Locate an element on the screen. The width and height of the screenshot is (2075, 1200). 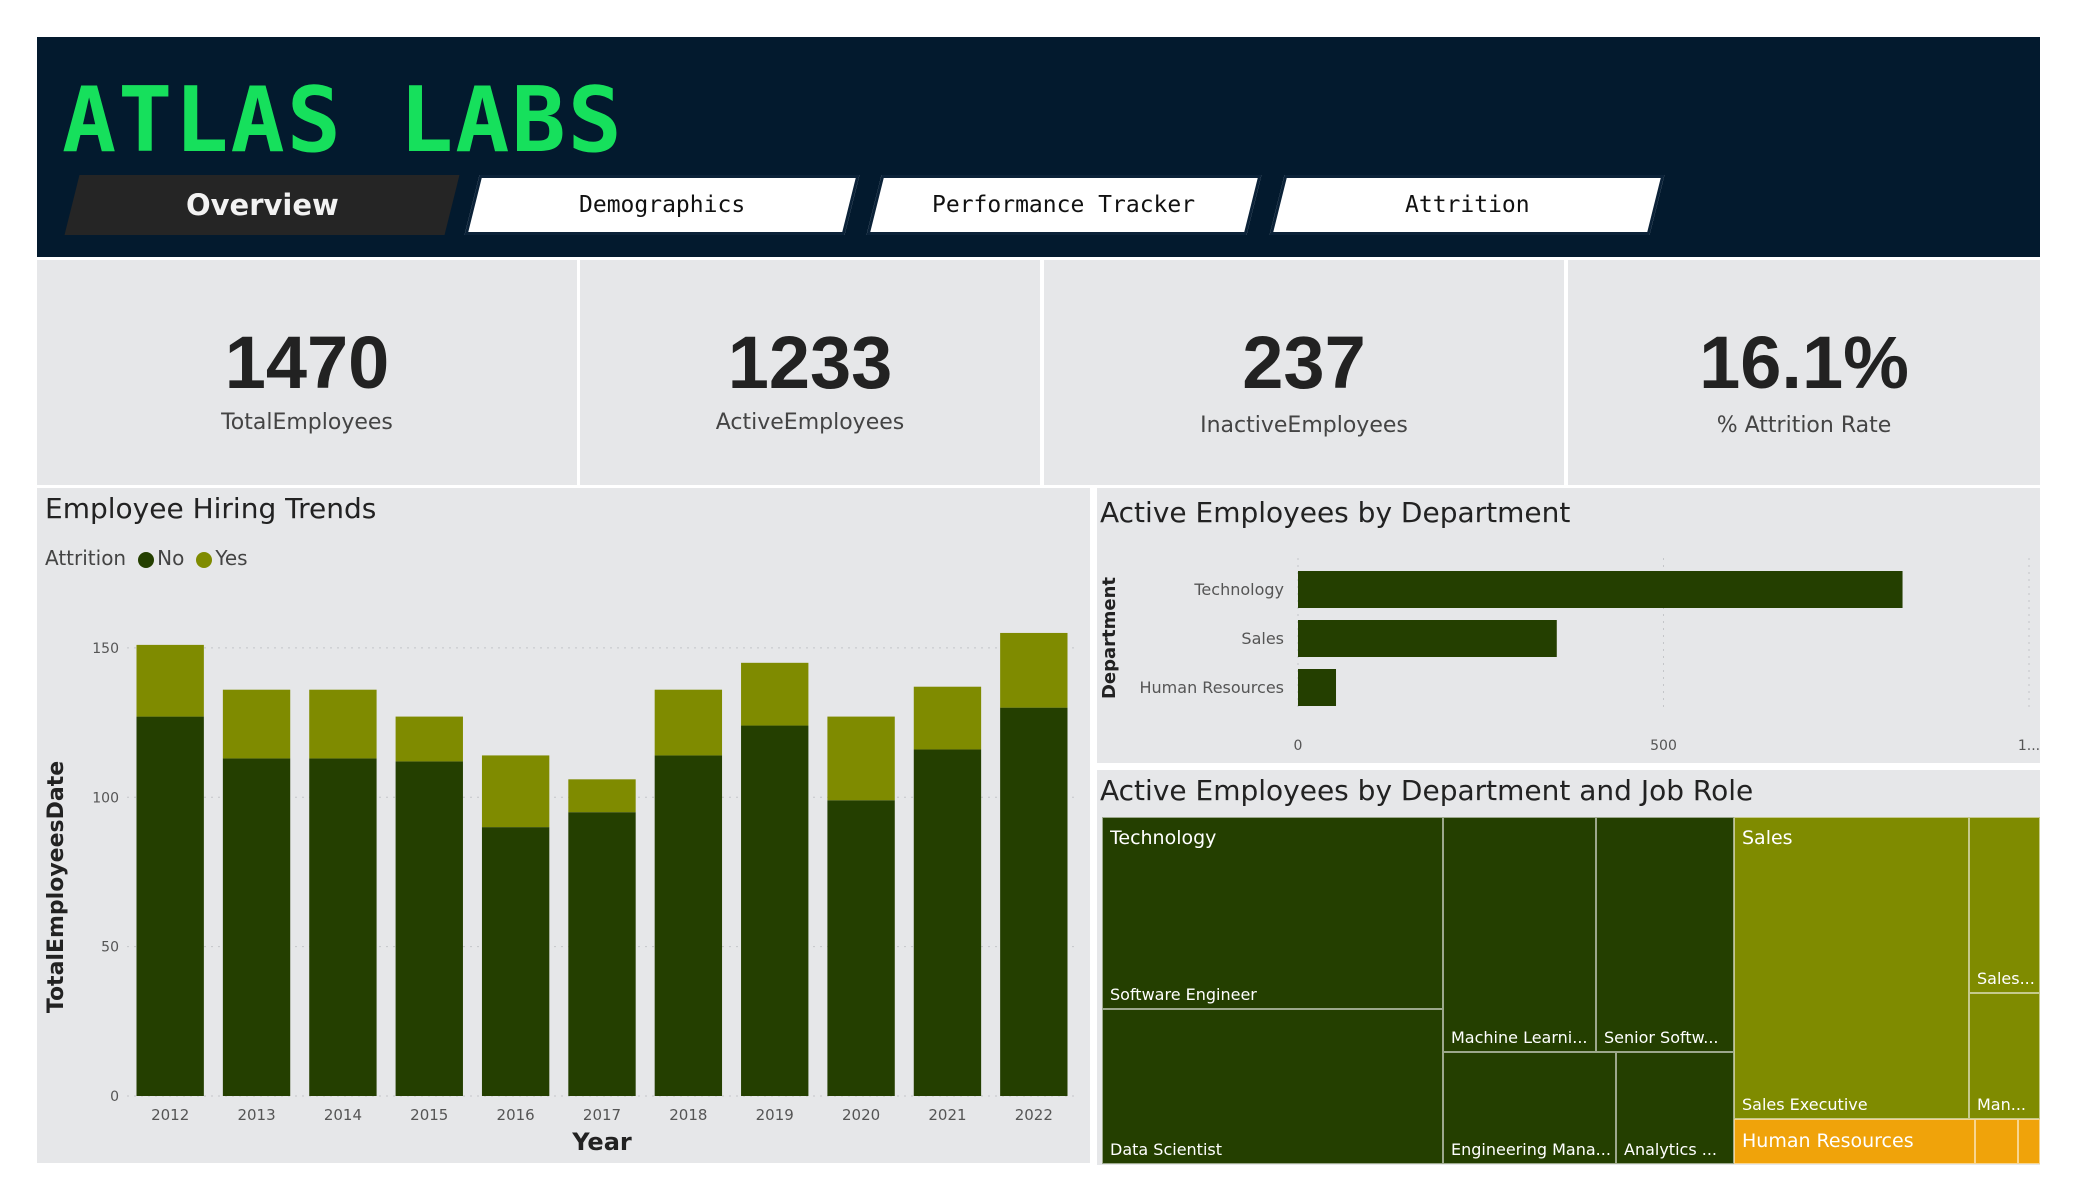
legend-swatch-yes is located at coordinates (204, 559).